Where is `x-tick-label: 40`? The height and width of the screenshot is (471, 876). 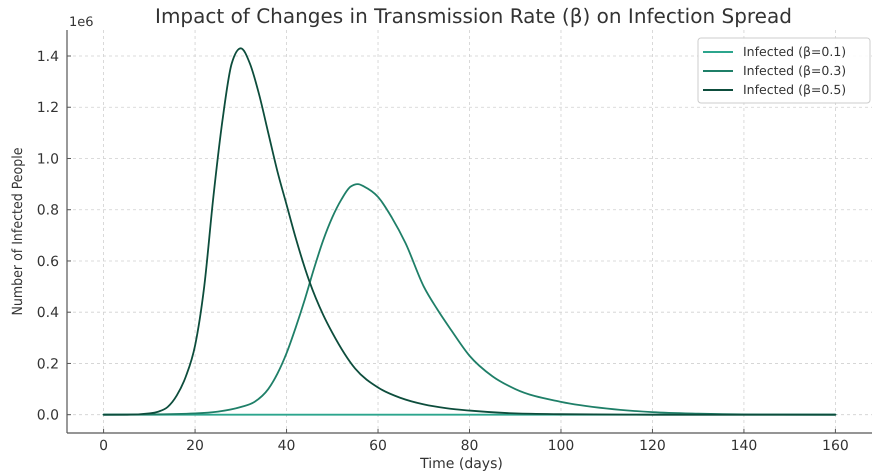
x-tick-label: 40 is located at coordinates (287, 446).